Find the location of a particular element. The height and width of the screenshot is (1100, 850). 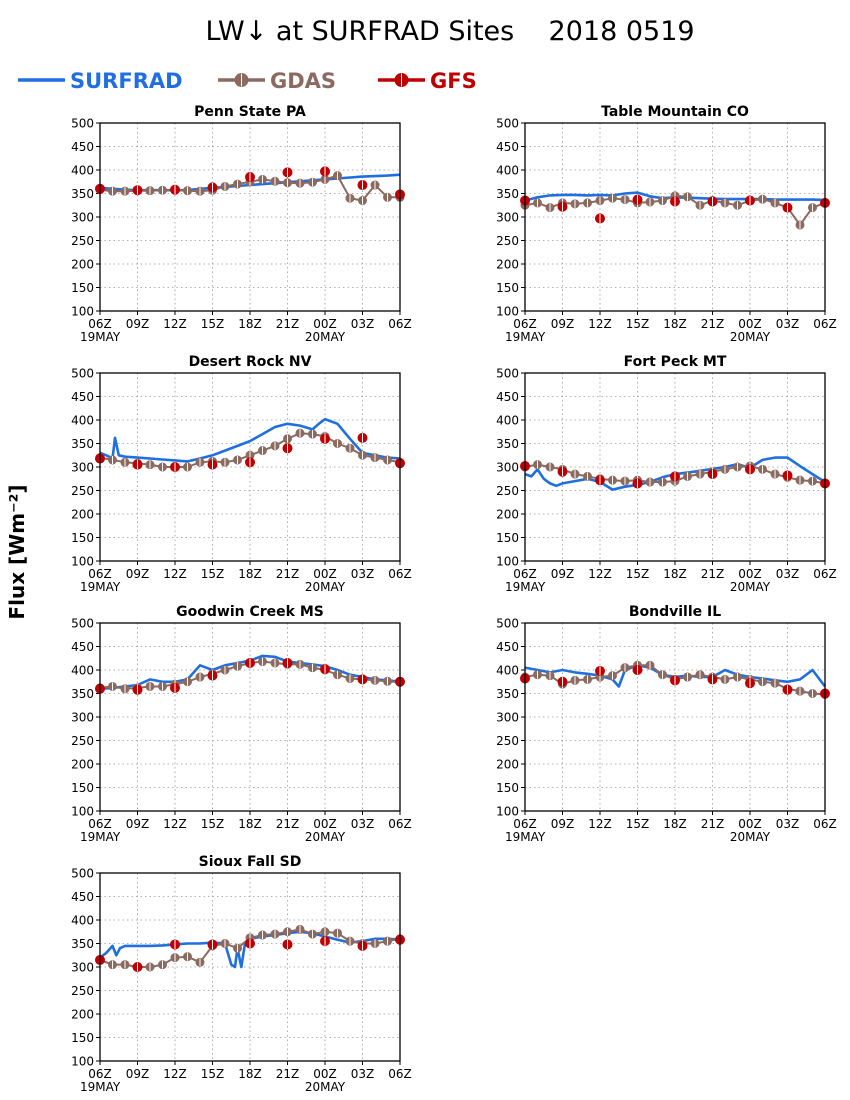

y-tick-label: 100 is located at coordinates (82, 1062).